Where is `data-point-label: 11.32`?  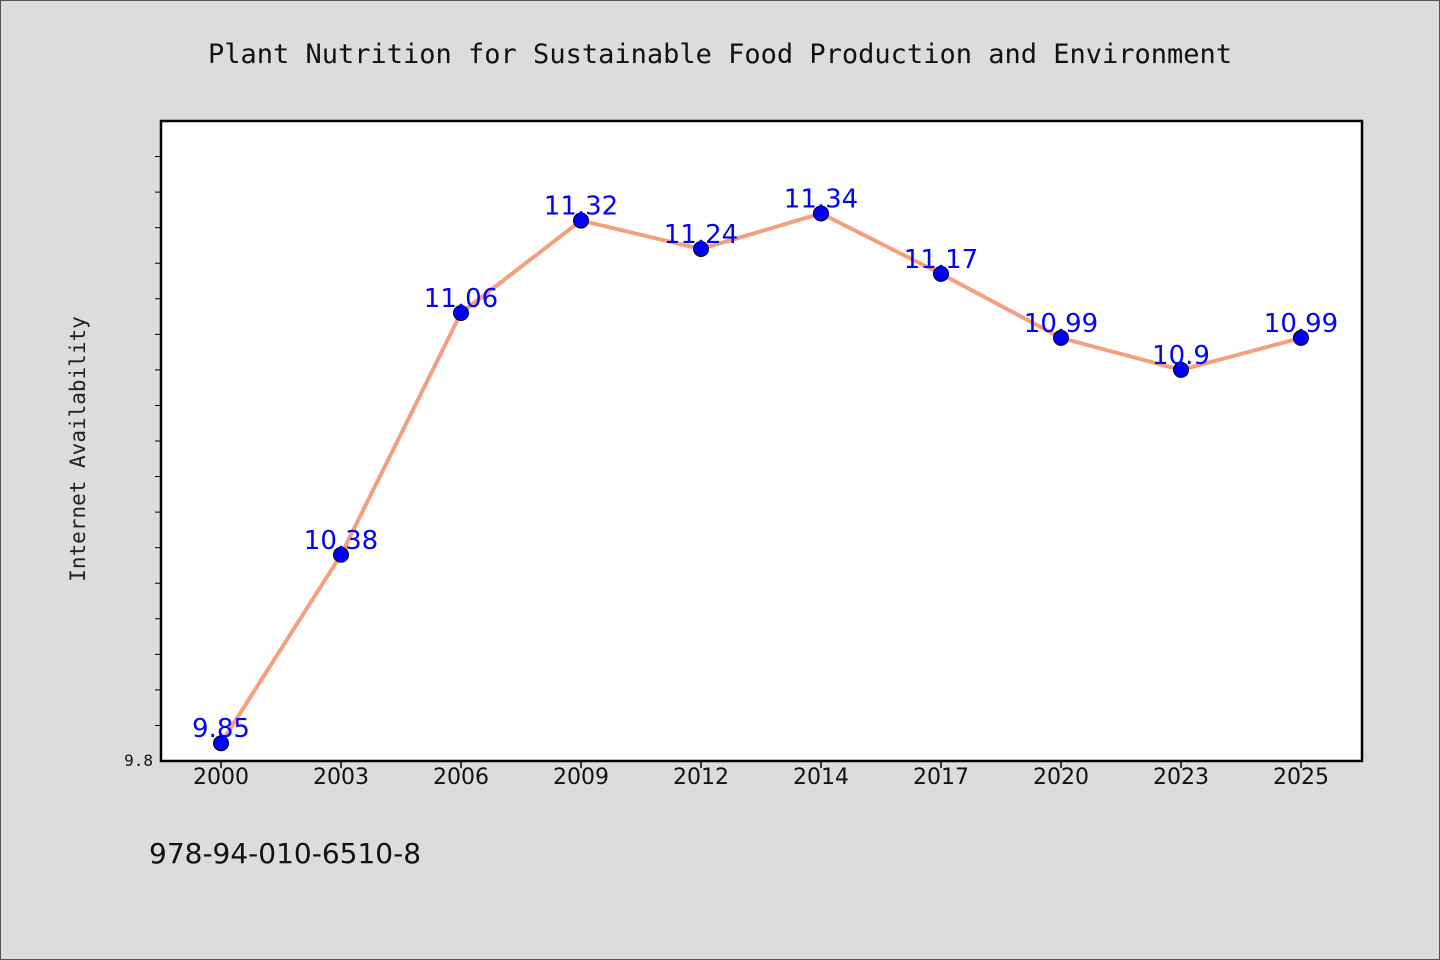
data-point-label: 11.32 is located at coordinates (581, 207).